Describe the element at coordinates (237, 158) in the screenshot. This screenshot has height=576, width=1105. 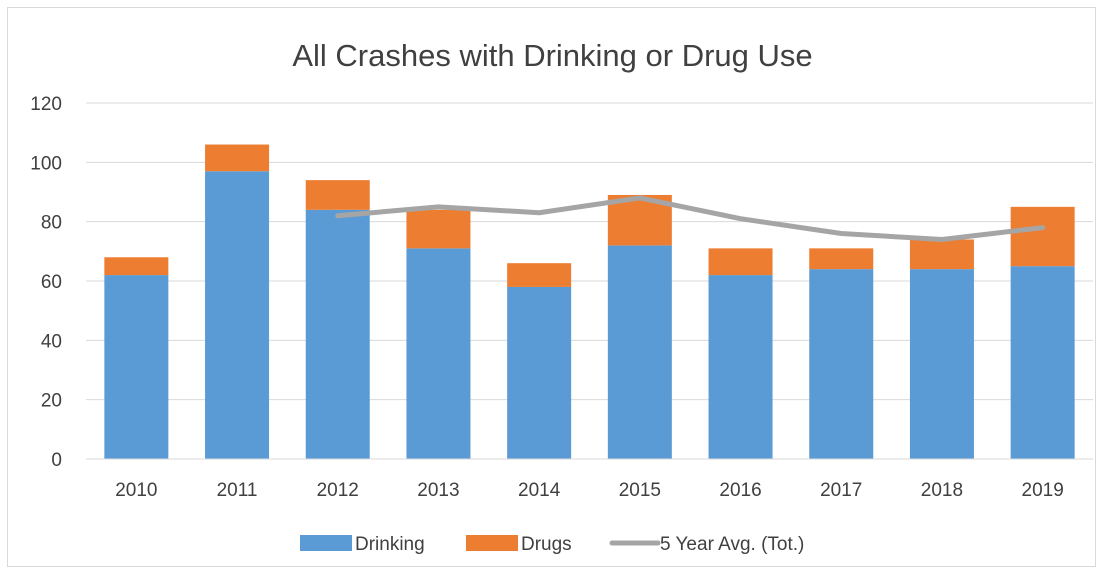
I see `bar-drugs-2011` at that location.